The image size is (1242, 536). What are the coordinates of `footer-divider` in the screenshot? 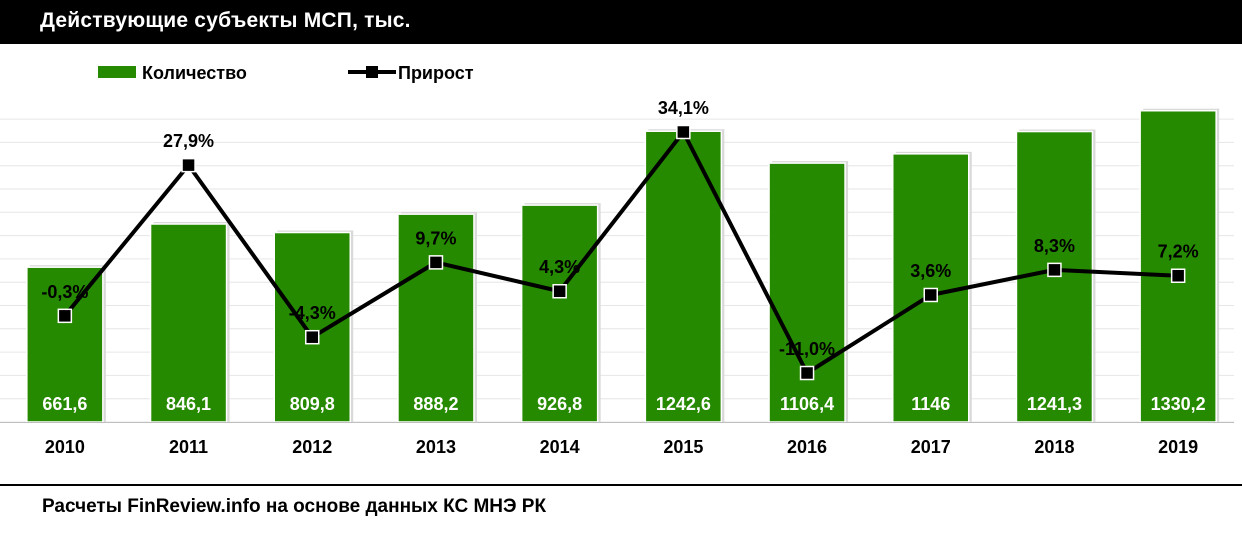 It's located at (621, 485).